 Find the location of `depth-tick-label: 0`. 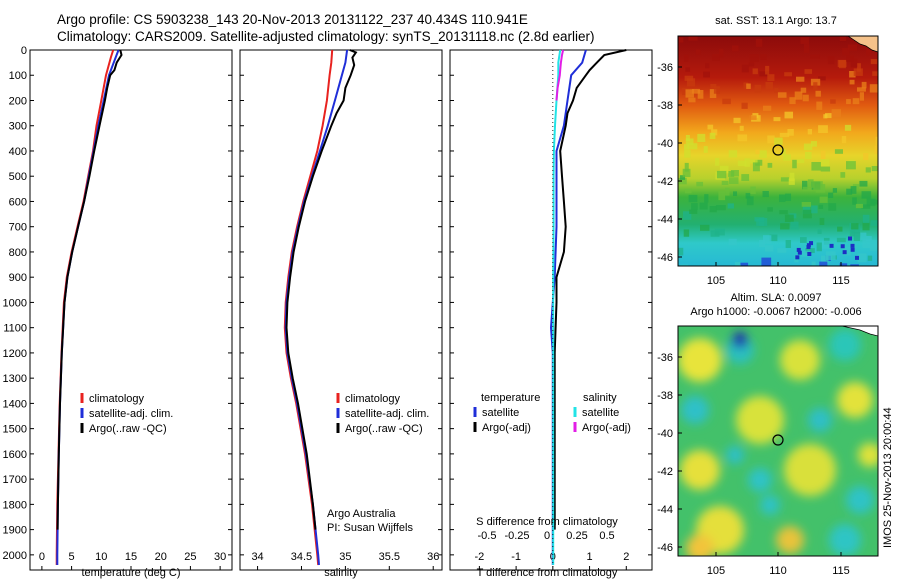

depth-tick-label: 0 is located at coordinates (24, 51).